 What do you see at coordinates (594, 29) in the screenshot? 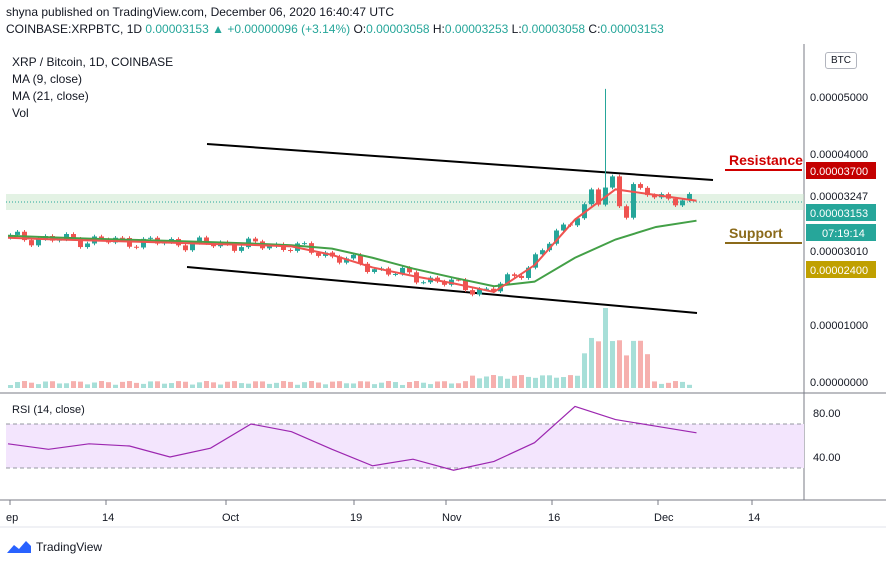
I see `close-label: C:` at bounding box center [594, 29].